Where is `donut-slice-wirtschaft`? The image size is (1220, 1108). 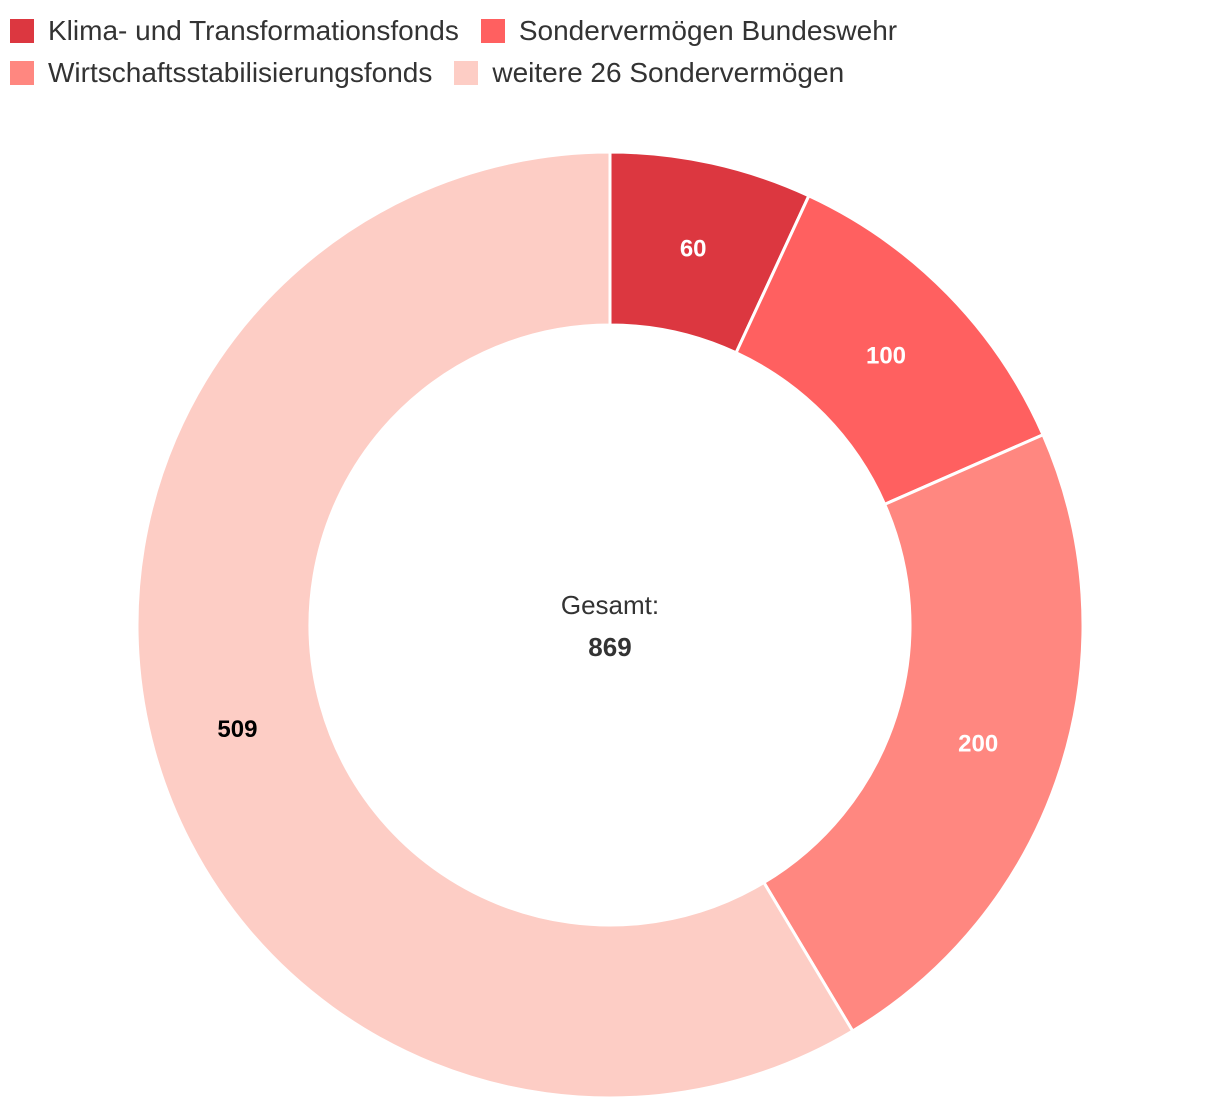
donut-slice-wirtschaft is located at coordinates (923, 733).